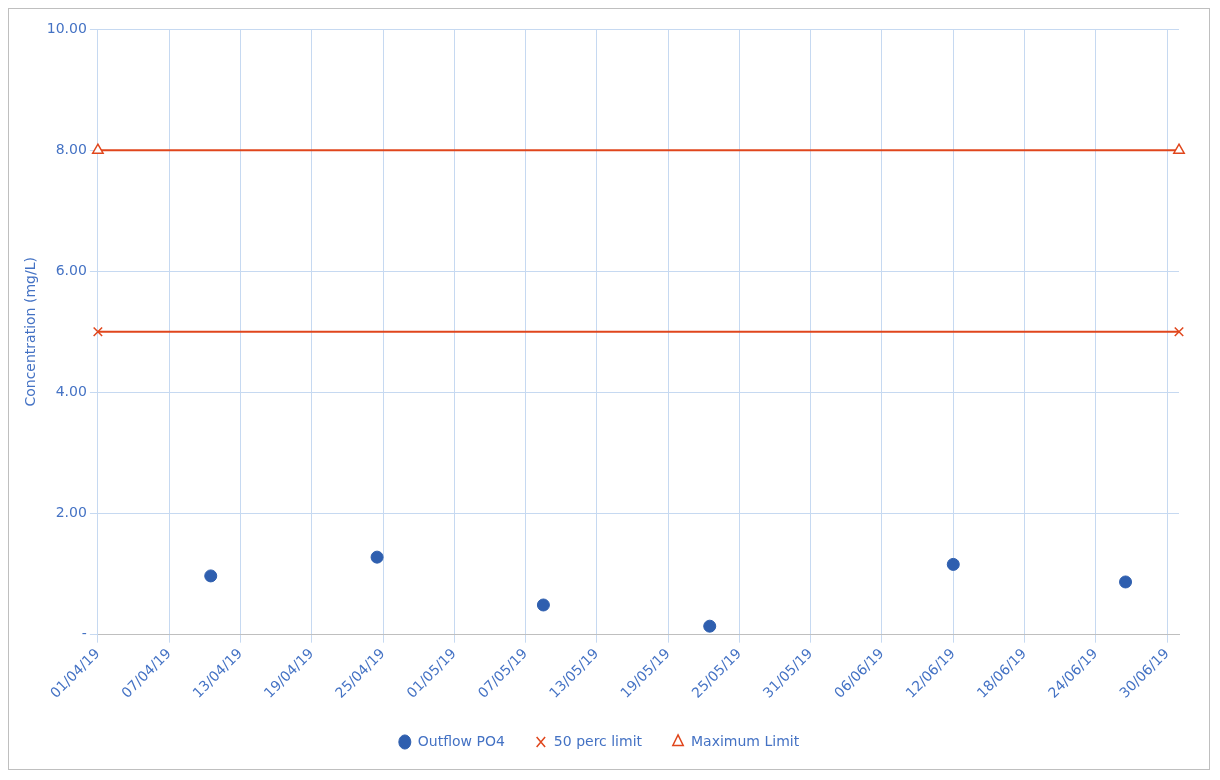 Image resolution: width=1220 pixels, height=780 pixels. Describe the element at coordinates (71, 148) in the screenshot. I see `y-tick-label: 8.00` at that location.